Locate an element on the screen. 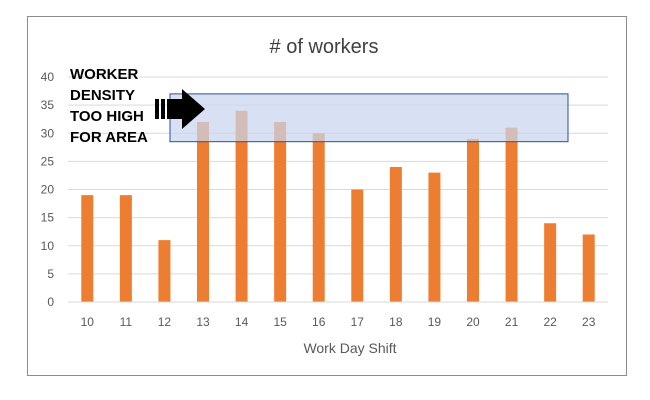 This screenshot has width=650, height=400. y-tick-label: 5 is located at coordinates (50, 274).